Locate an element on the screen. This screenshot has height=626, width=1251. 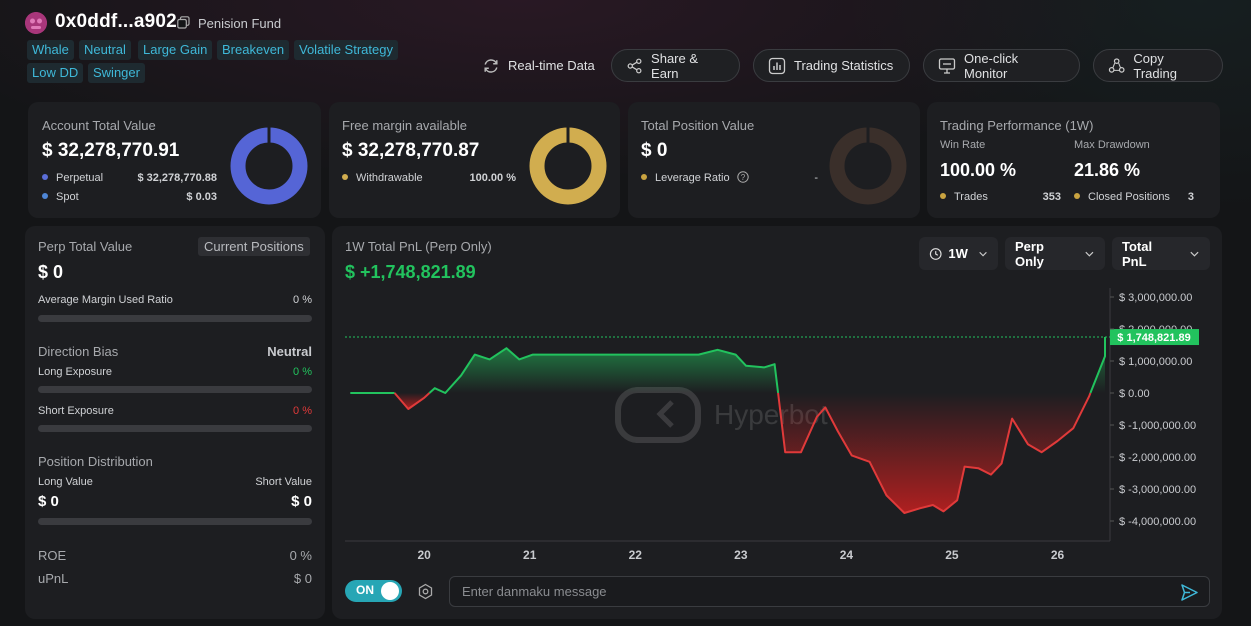
long-exposure-bar is located at coordinates (175, 389).